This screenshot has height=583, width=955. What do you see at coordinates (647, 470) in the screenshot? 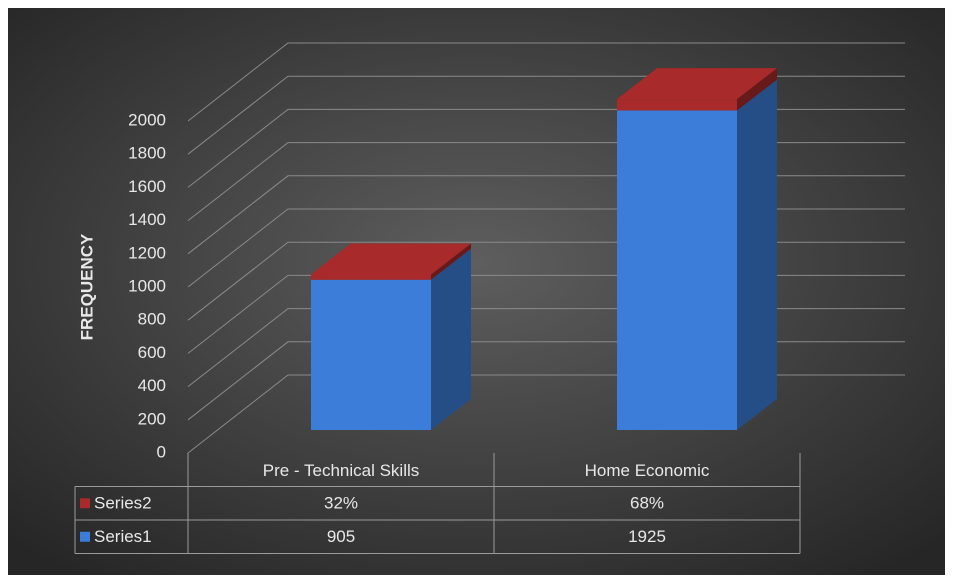
I see `x-tick-label: Home Economic` at bounding box center [647, 470].